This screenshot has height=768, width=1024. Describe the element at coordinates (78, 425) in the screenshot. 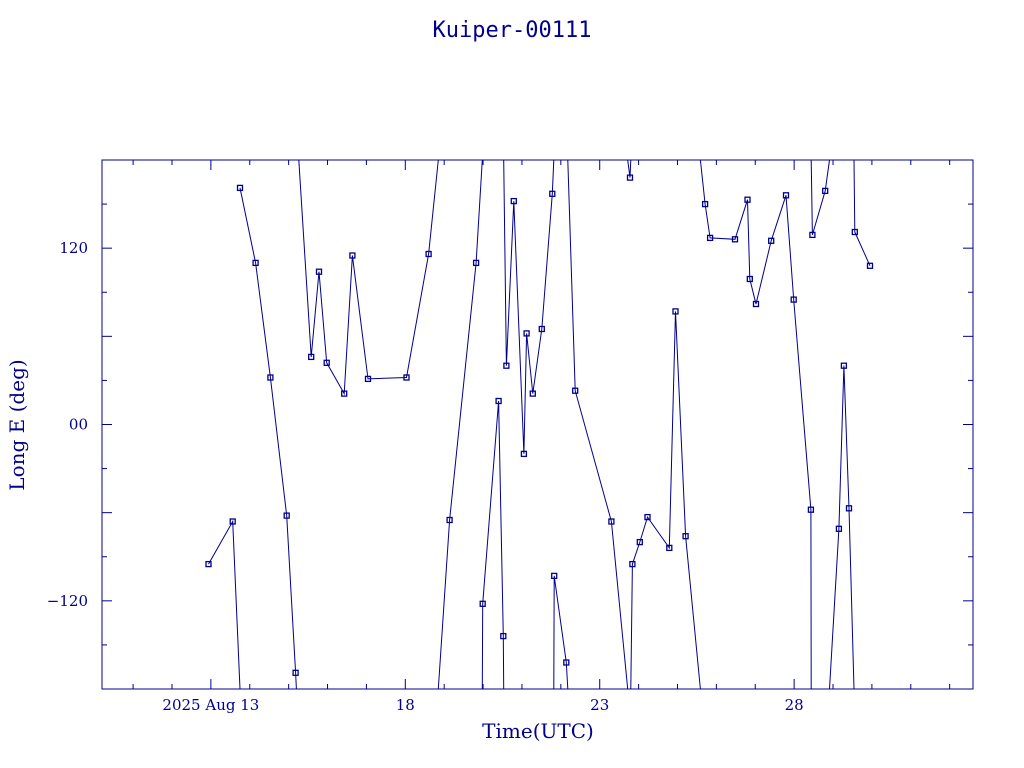

I see `y-tick-label: 00` at that location.